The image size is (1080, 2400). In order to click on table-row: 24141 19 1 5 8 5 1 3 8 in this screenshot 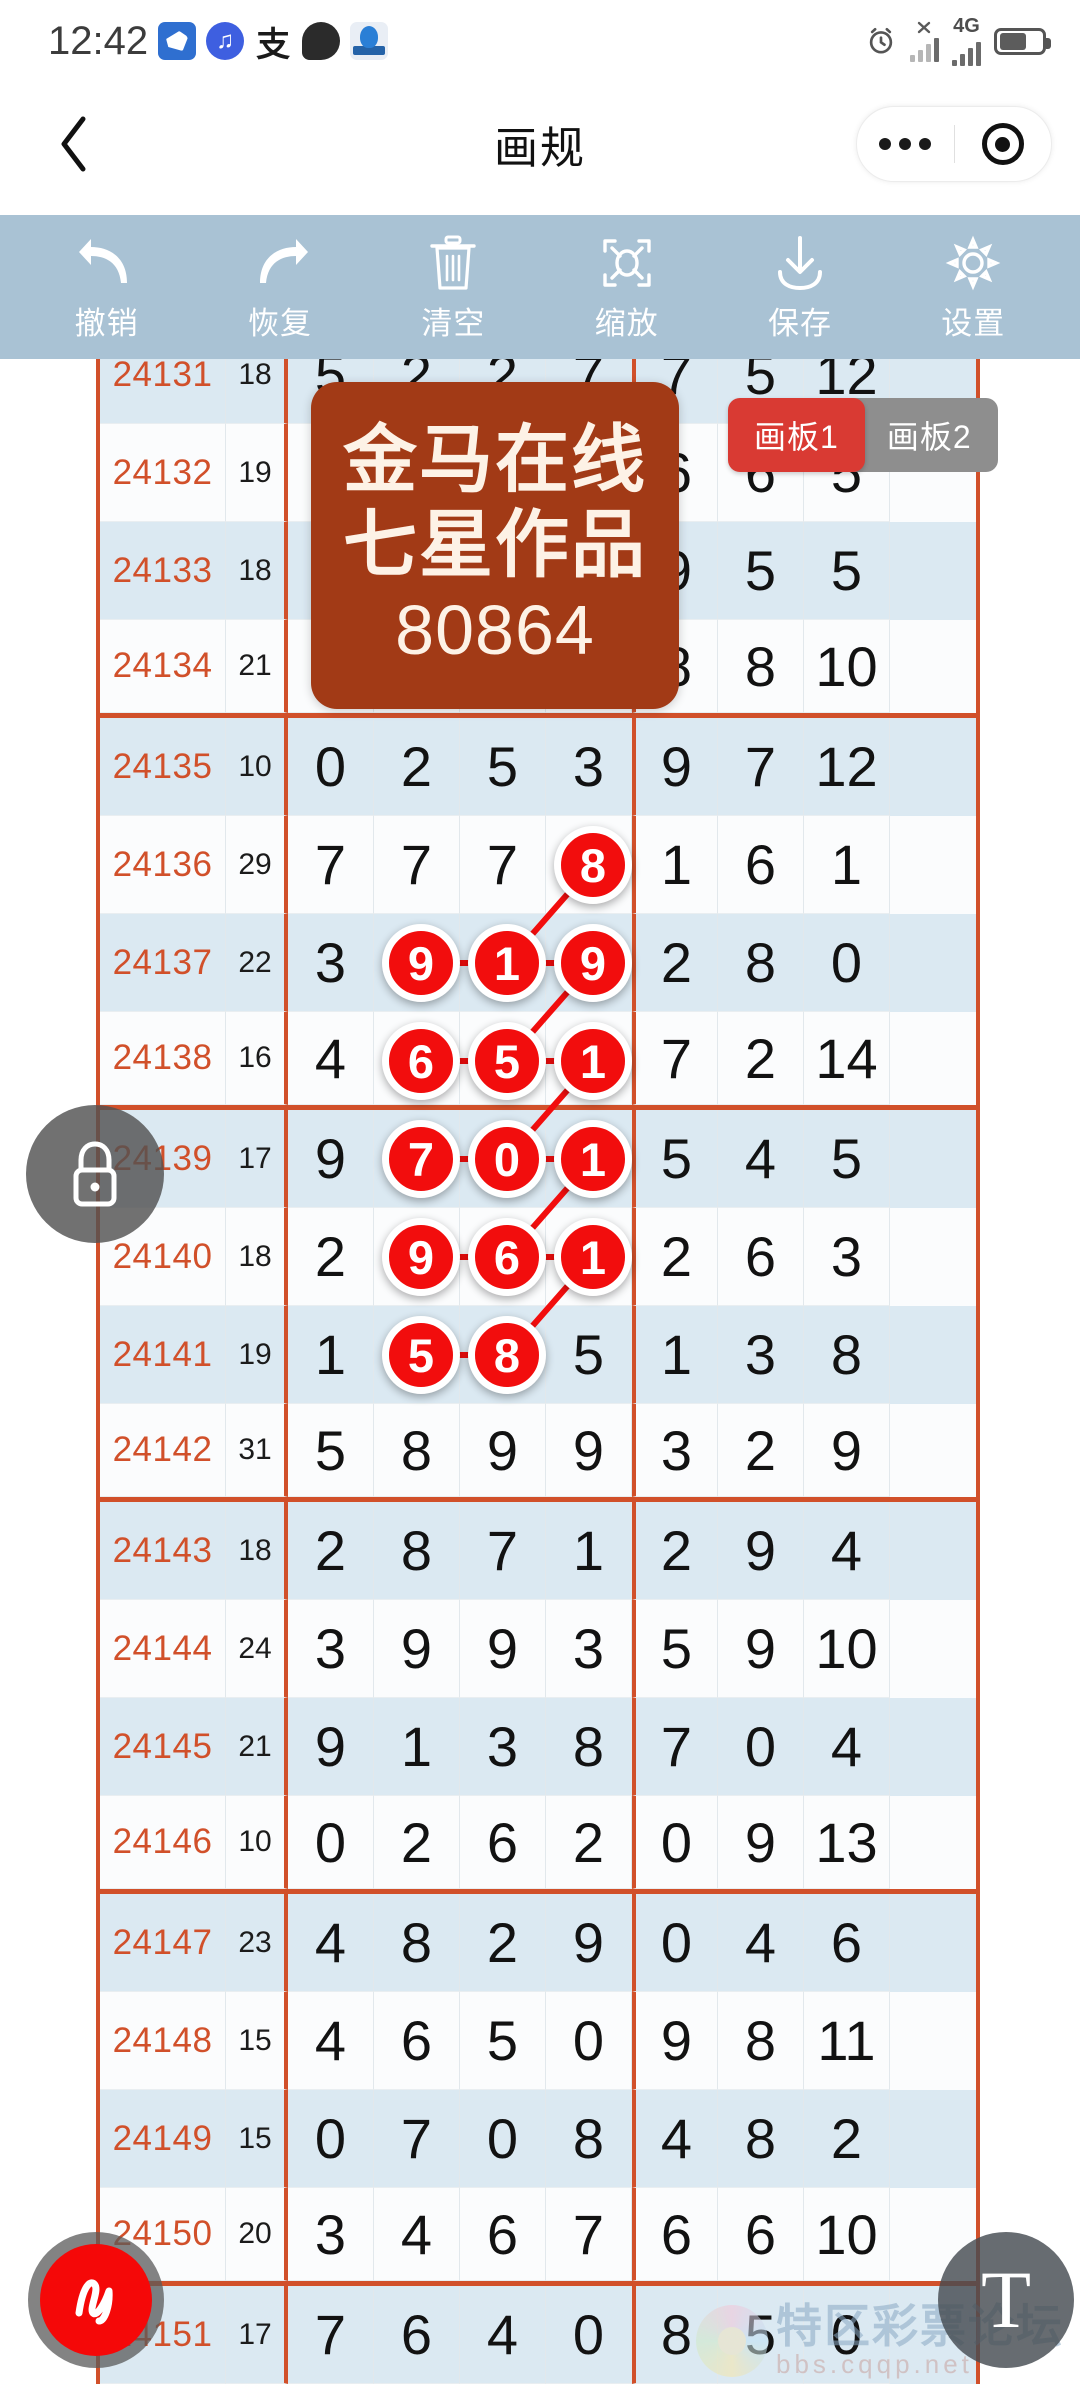, I will do `click(538, 1355)`.